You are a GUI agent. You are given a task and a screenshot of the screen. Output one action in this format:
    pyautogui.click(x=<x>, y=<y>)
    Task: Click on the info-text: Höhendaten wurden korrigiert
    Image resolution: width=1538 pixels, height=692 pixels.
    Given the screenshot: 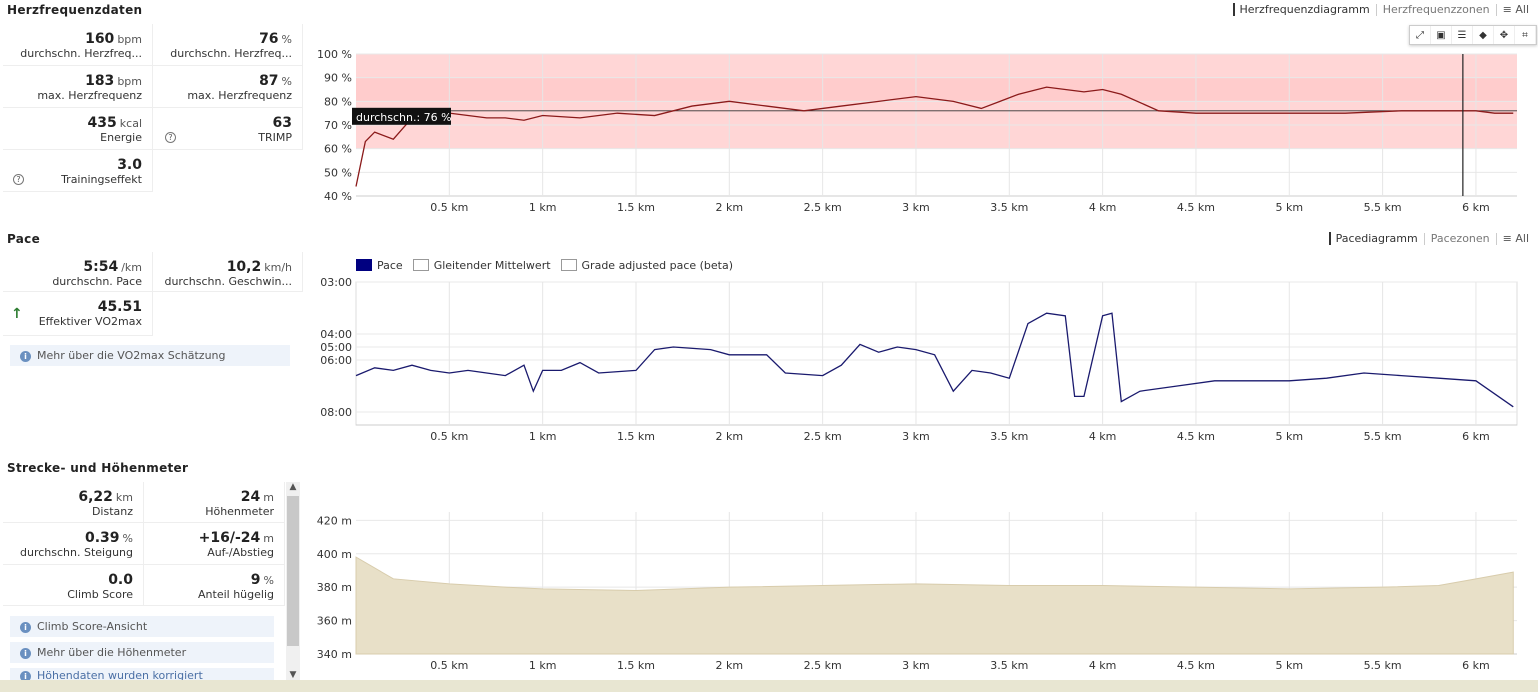 What is the action you would take?
    pyautogui.click(x=120, y=674)
    